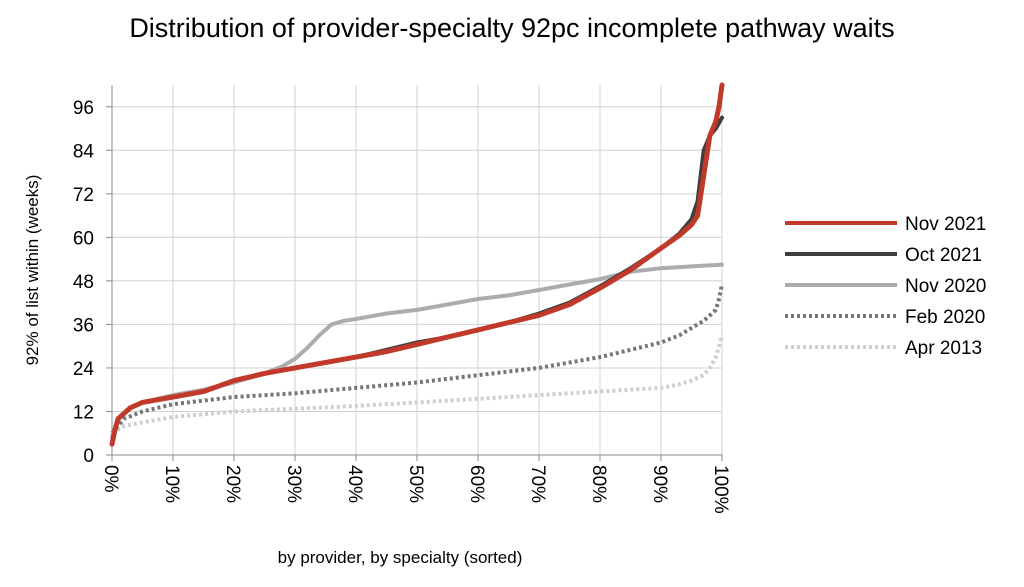  Describe the element at coordinates (293, 484) in the screenshot. I see `x-tick-label: 30%` at that location.